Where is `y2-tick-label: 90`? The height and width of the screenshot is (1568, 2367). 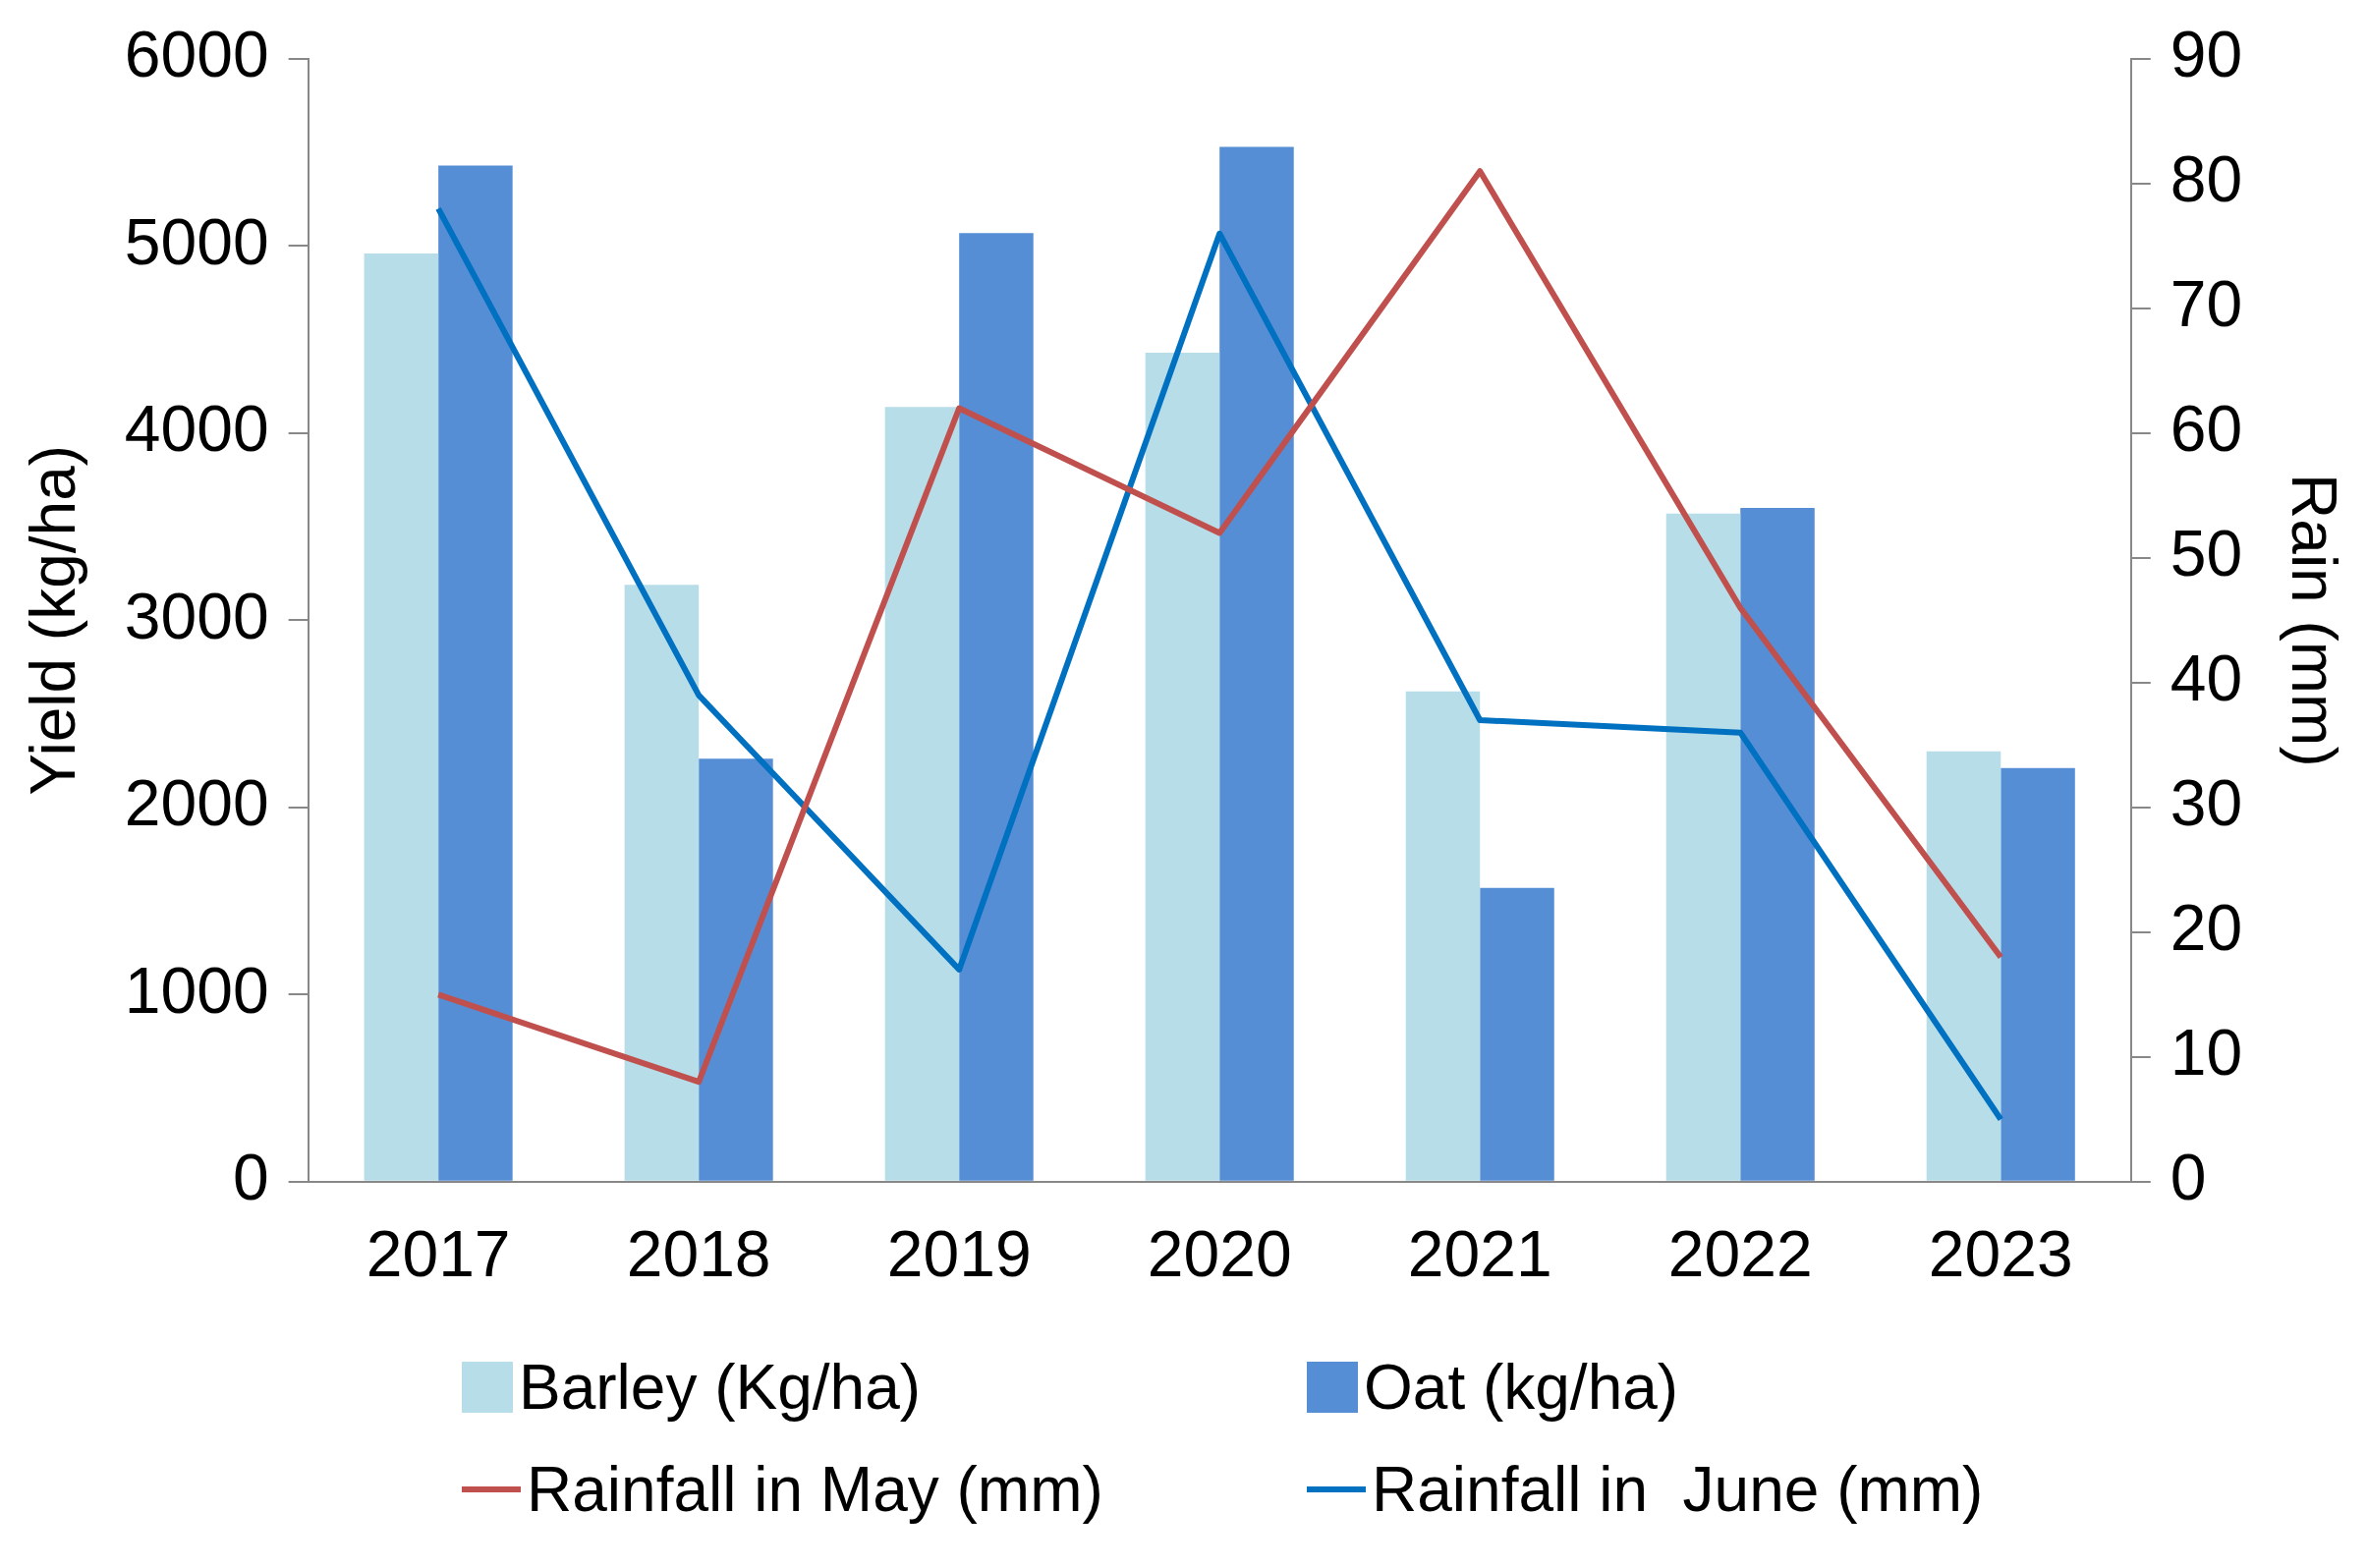 y2-tick-label: 90 is located at coordinates (2207, 54).